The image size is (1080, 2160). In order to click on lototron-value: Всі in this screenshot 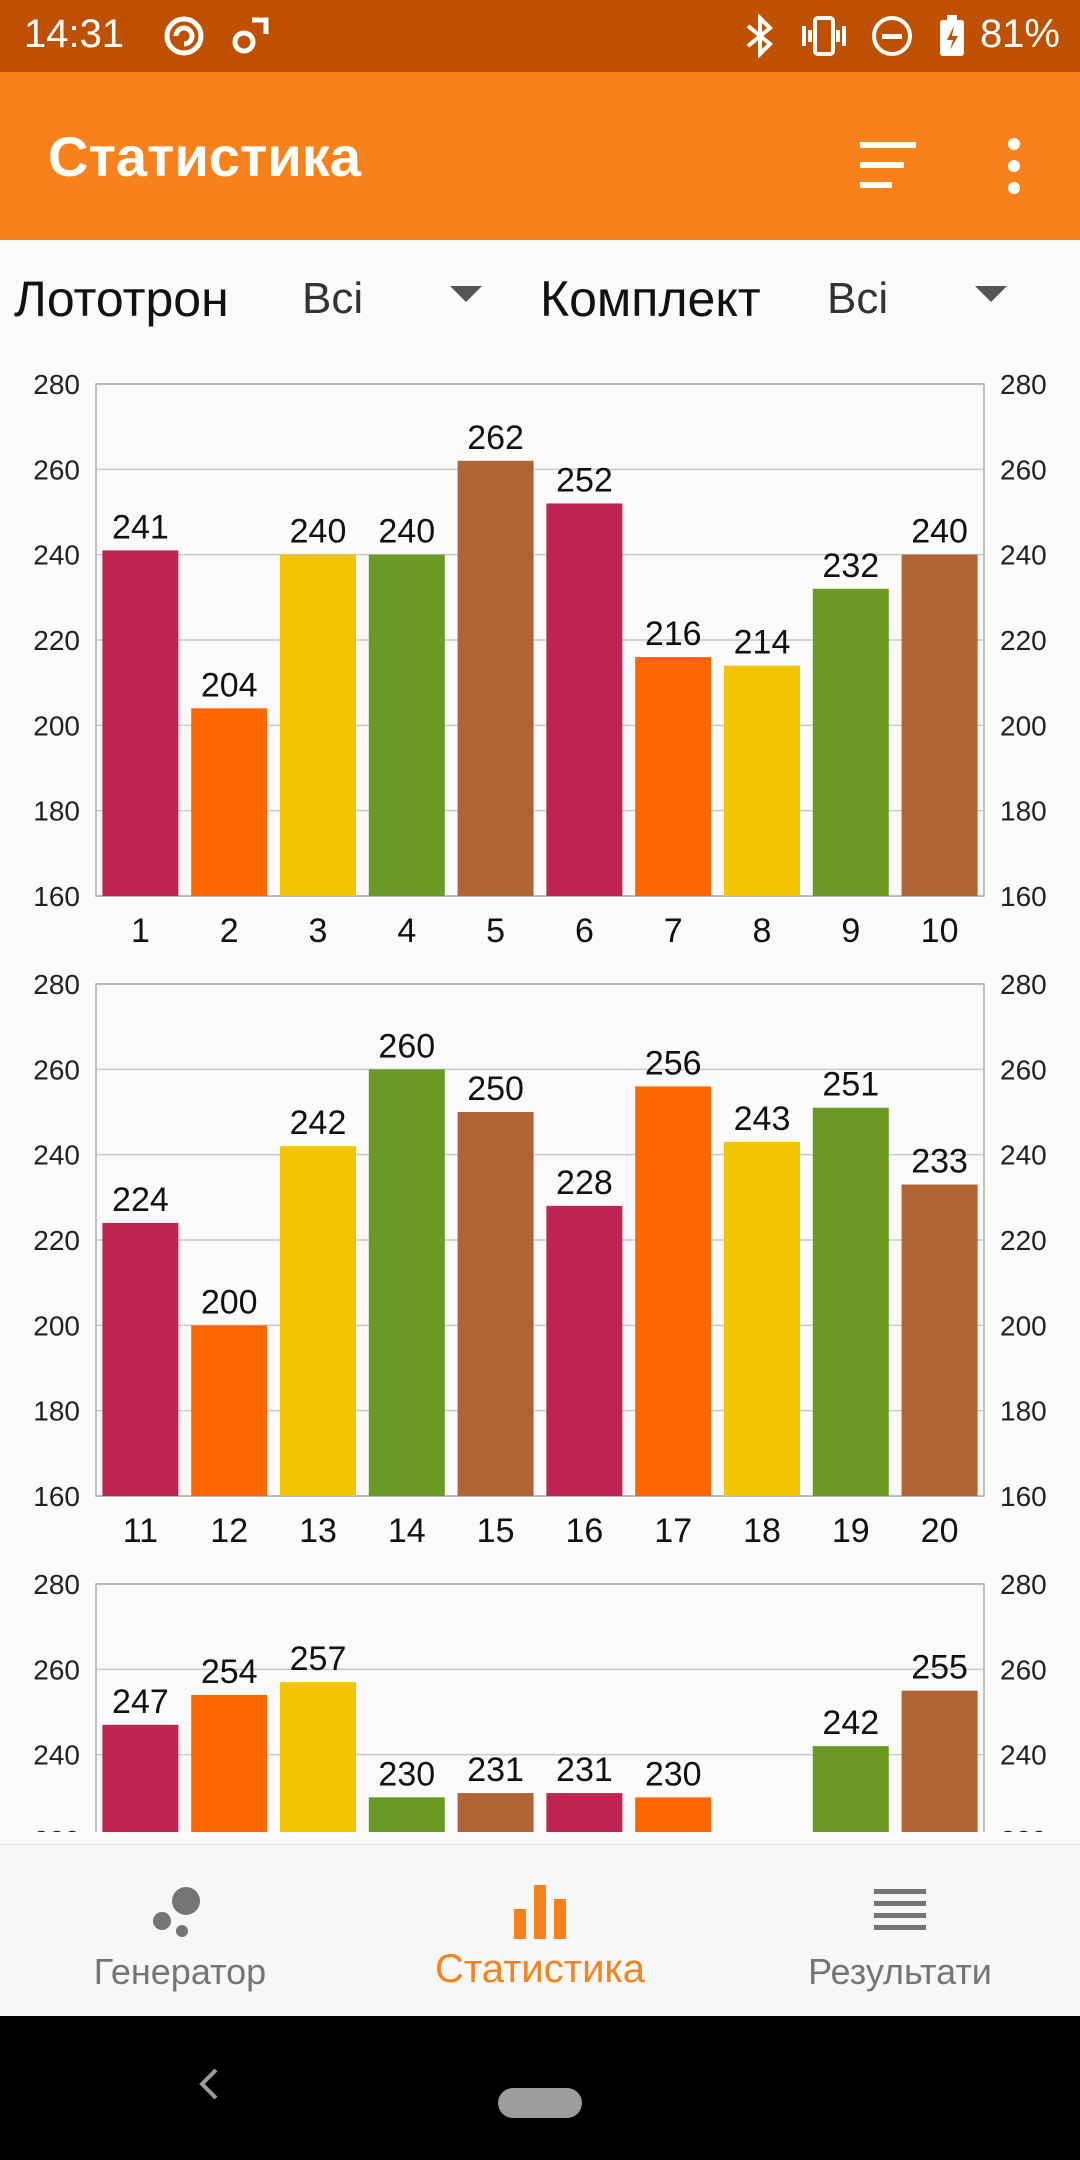, I will do `click(333, 298)`.